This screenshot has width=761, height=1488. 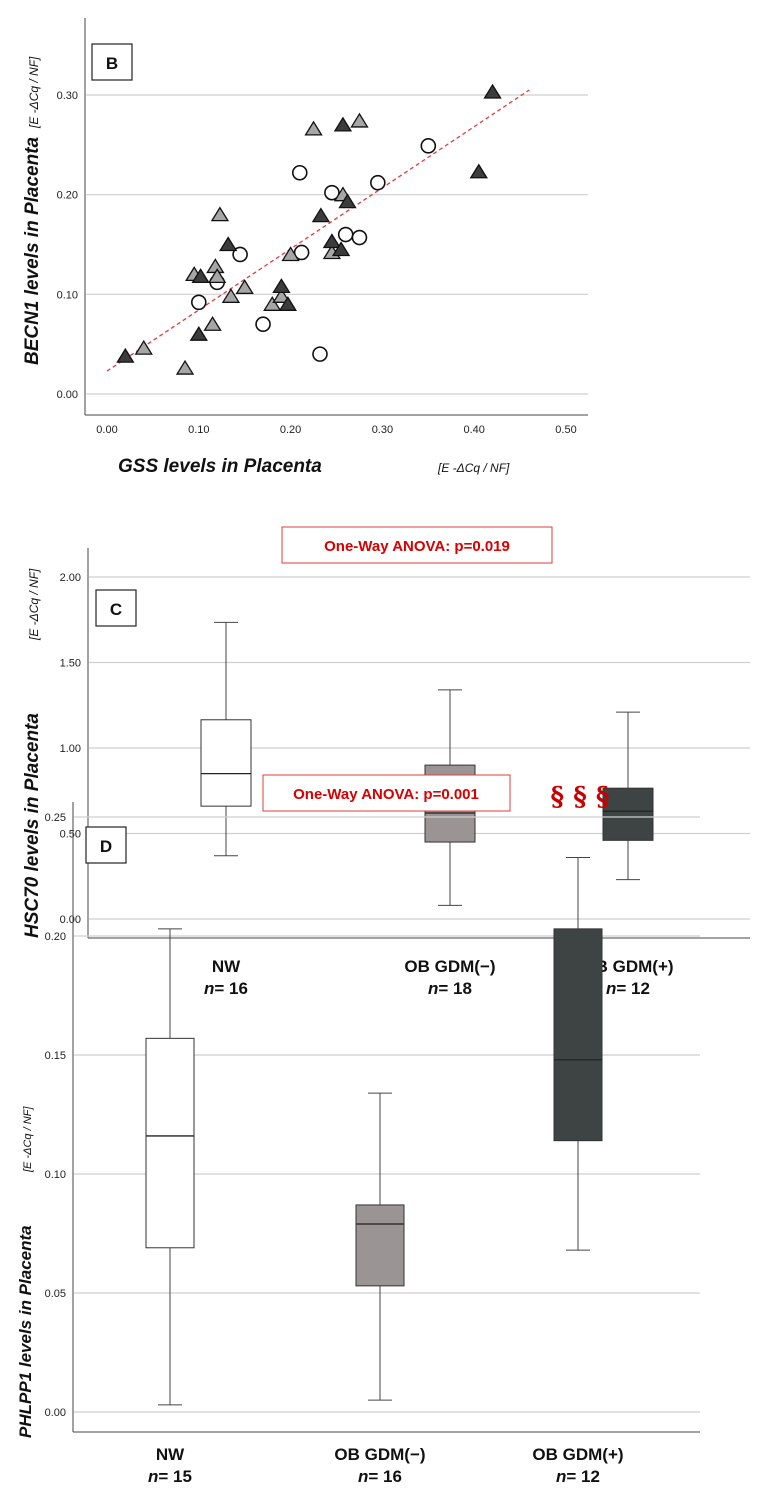 I want to click on panel-d-y-tick-label: 0.25, so click(x=55, y=818).